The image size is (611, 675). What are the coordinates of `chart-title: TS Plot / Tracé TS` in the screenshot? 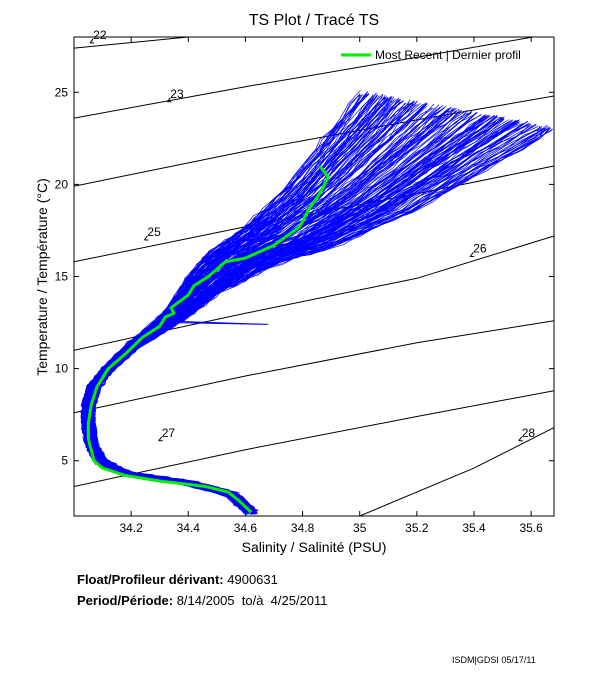 It's located at (314, 20).